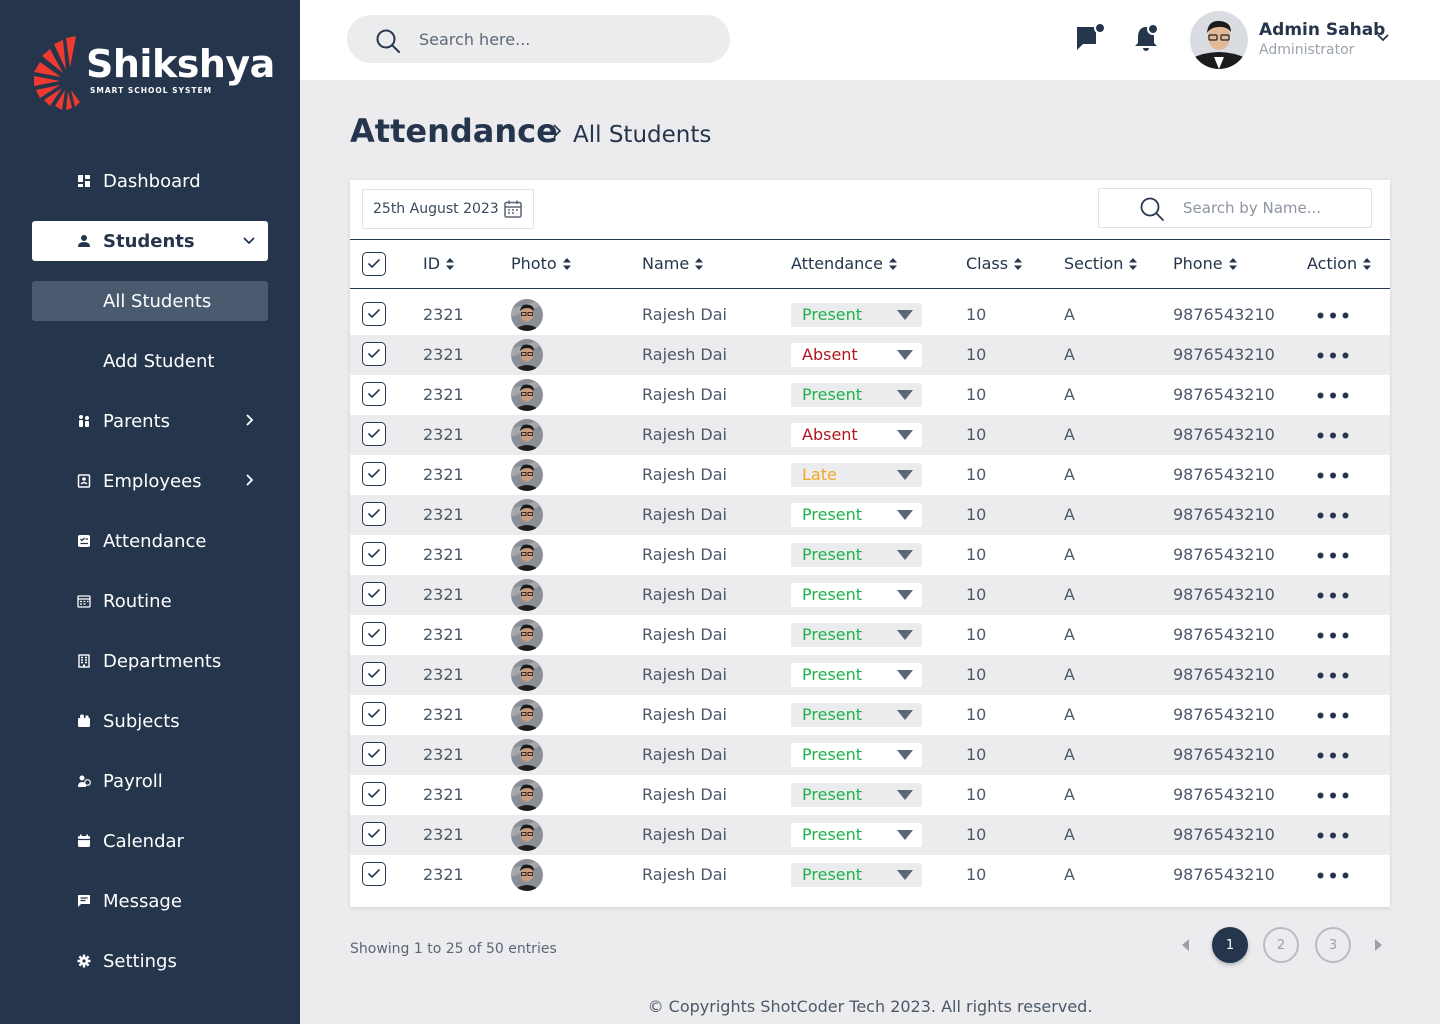 This screenshot has height=1024, width=1440. I want to click on page-button-2: 2, so click(1281, 945).